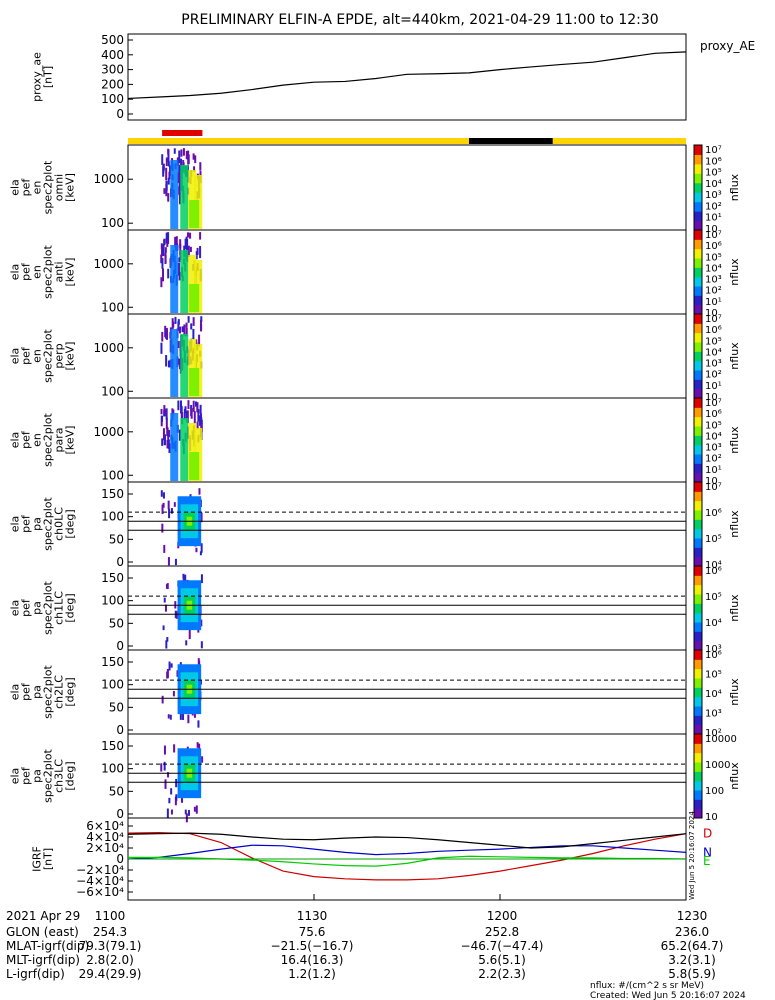  Describe the element at coordinates (312, 916) in the screenshot. I see `footer-value: 1130` at that location.